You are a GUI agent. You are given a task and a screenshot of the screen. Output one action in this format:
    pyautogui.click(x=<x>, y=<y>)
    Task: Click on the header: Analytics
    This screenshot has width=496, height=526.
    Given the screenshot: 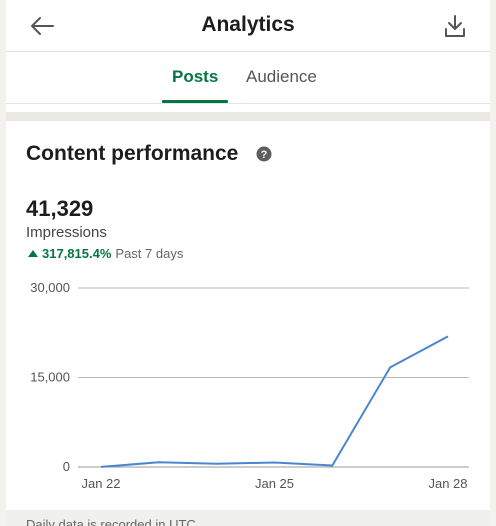 What is the action you would take?
    pyautogui.click(x=248, y=26)
    